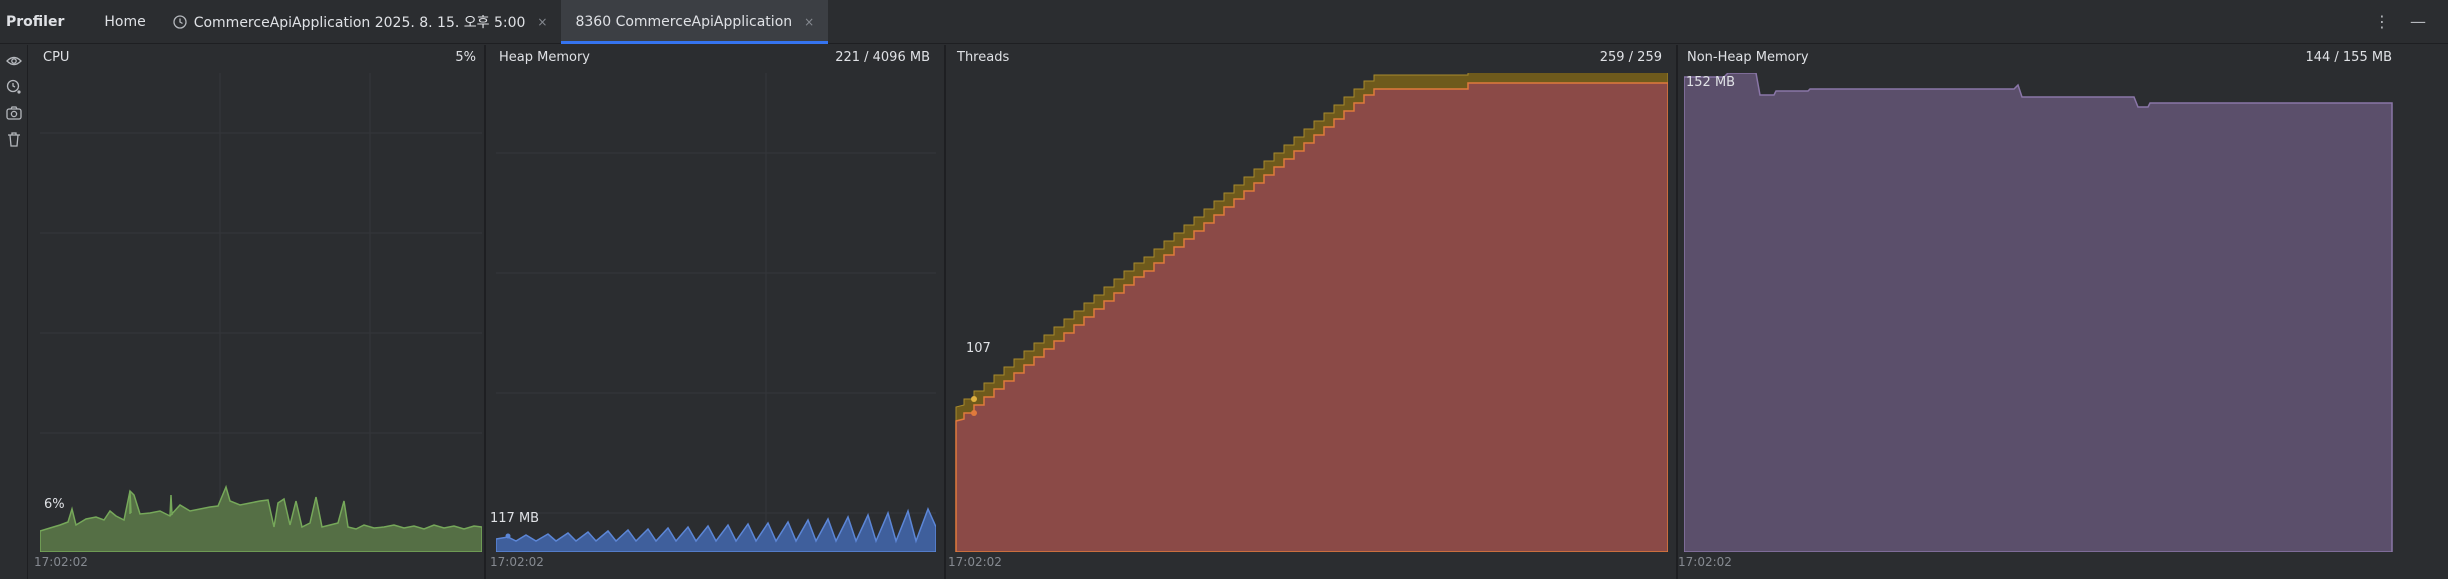 The image size is (2448, 579). Describe the element at coordinates (517, 562) in the screenshot. I see `heap-time-label: 17:02:02` at that location.